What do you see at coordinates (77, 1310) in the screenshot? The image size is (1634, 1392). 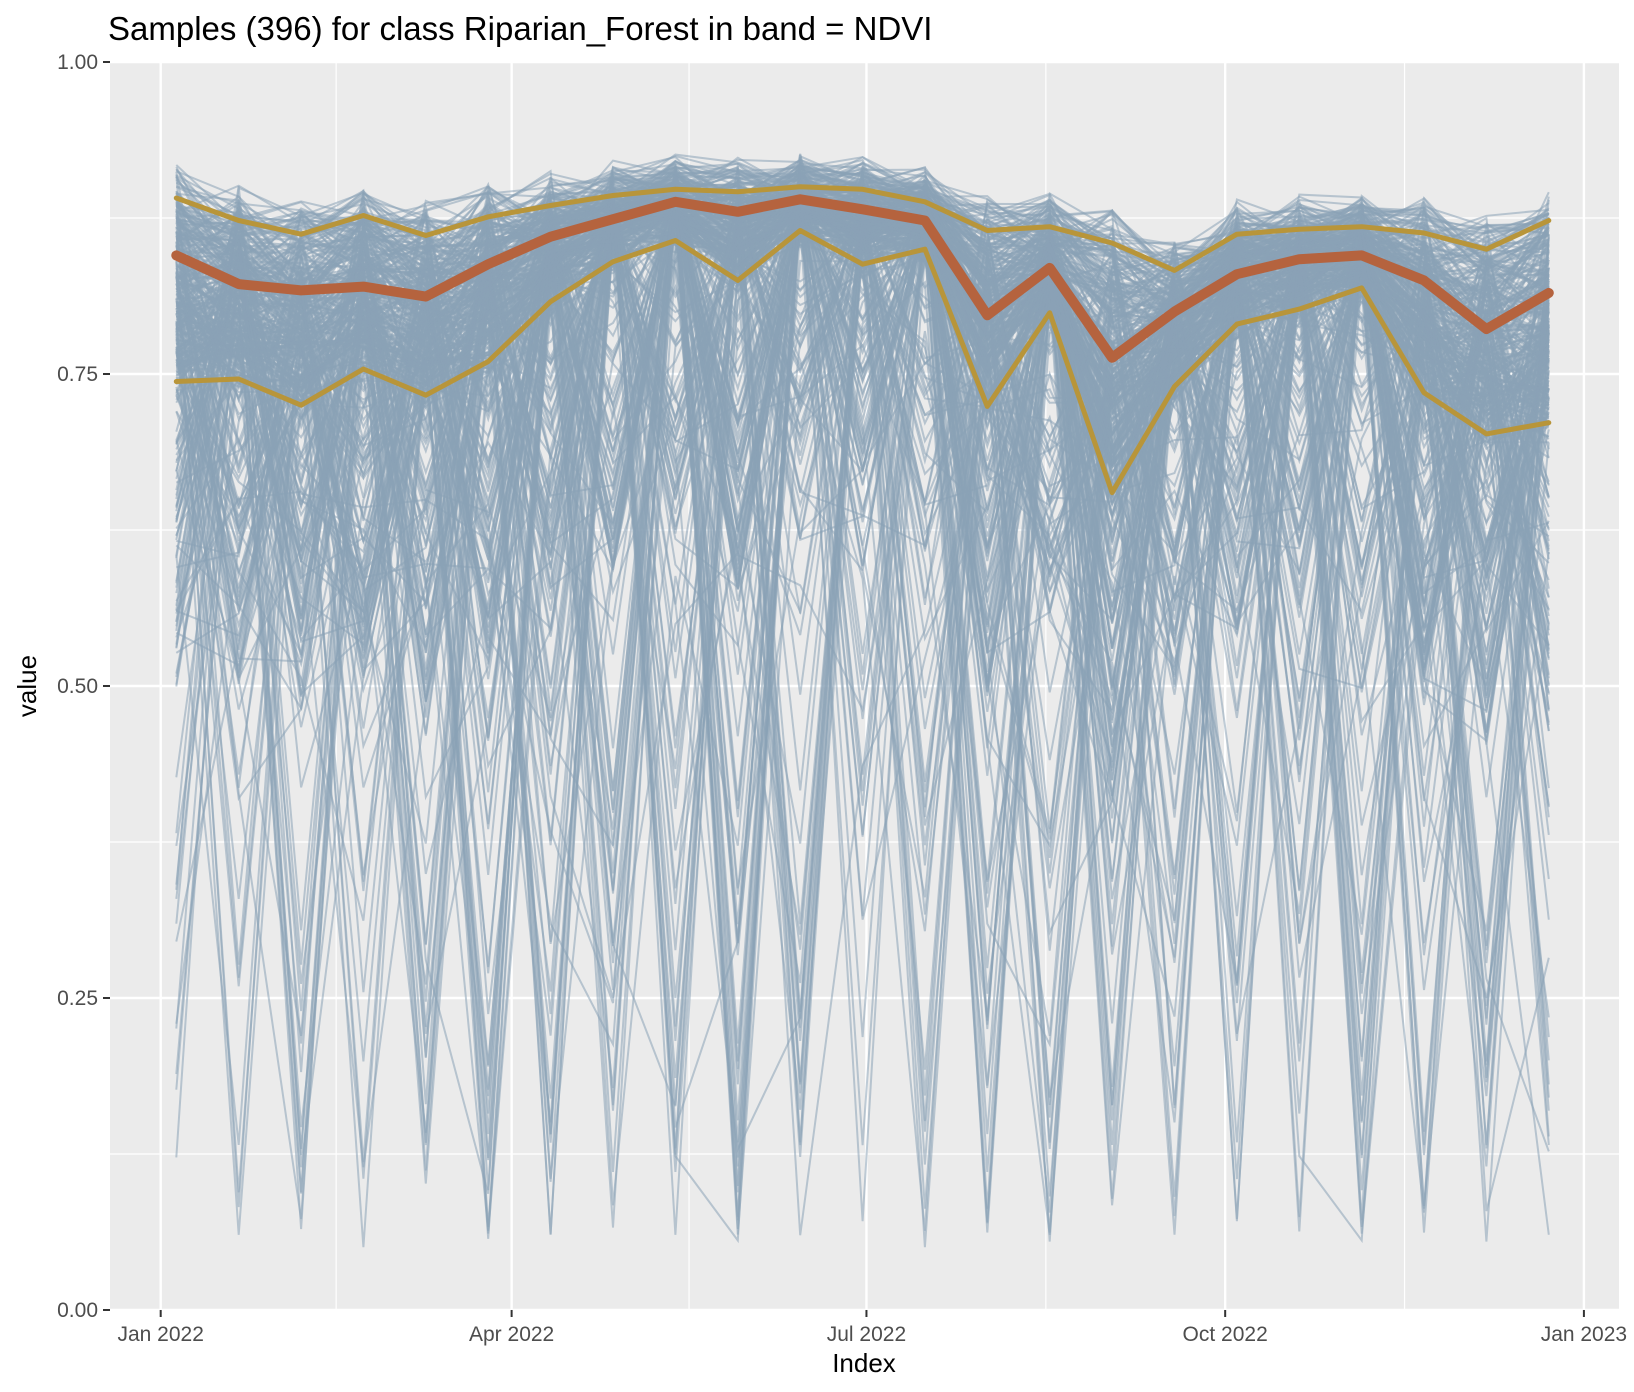 I see `y-tick-label: 0.00` at bounding box center [77, 1310].